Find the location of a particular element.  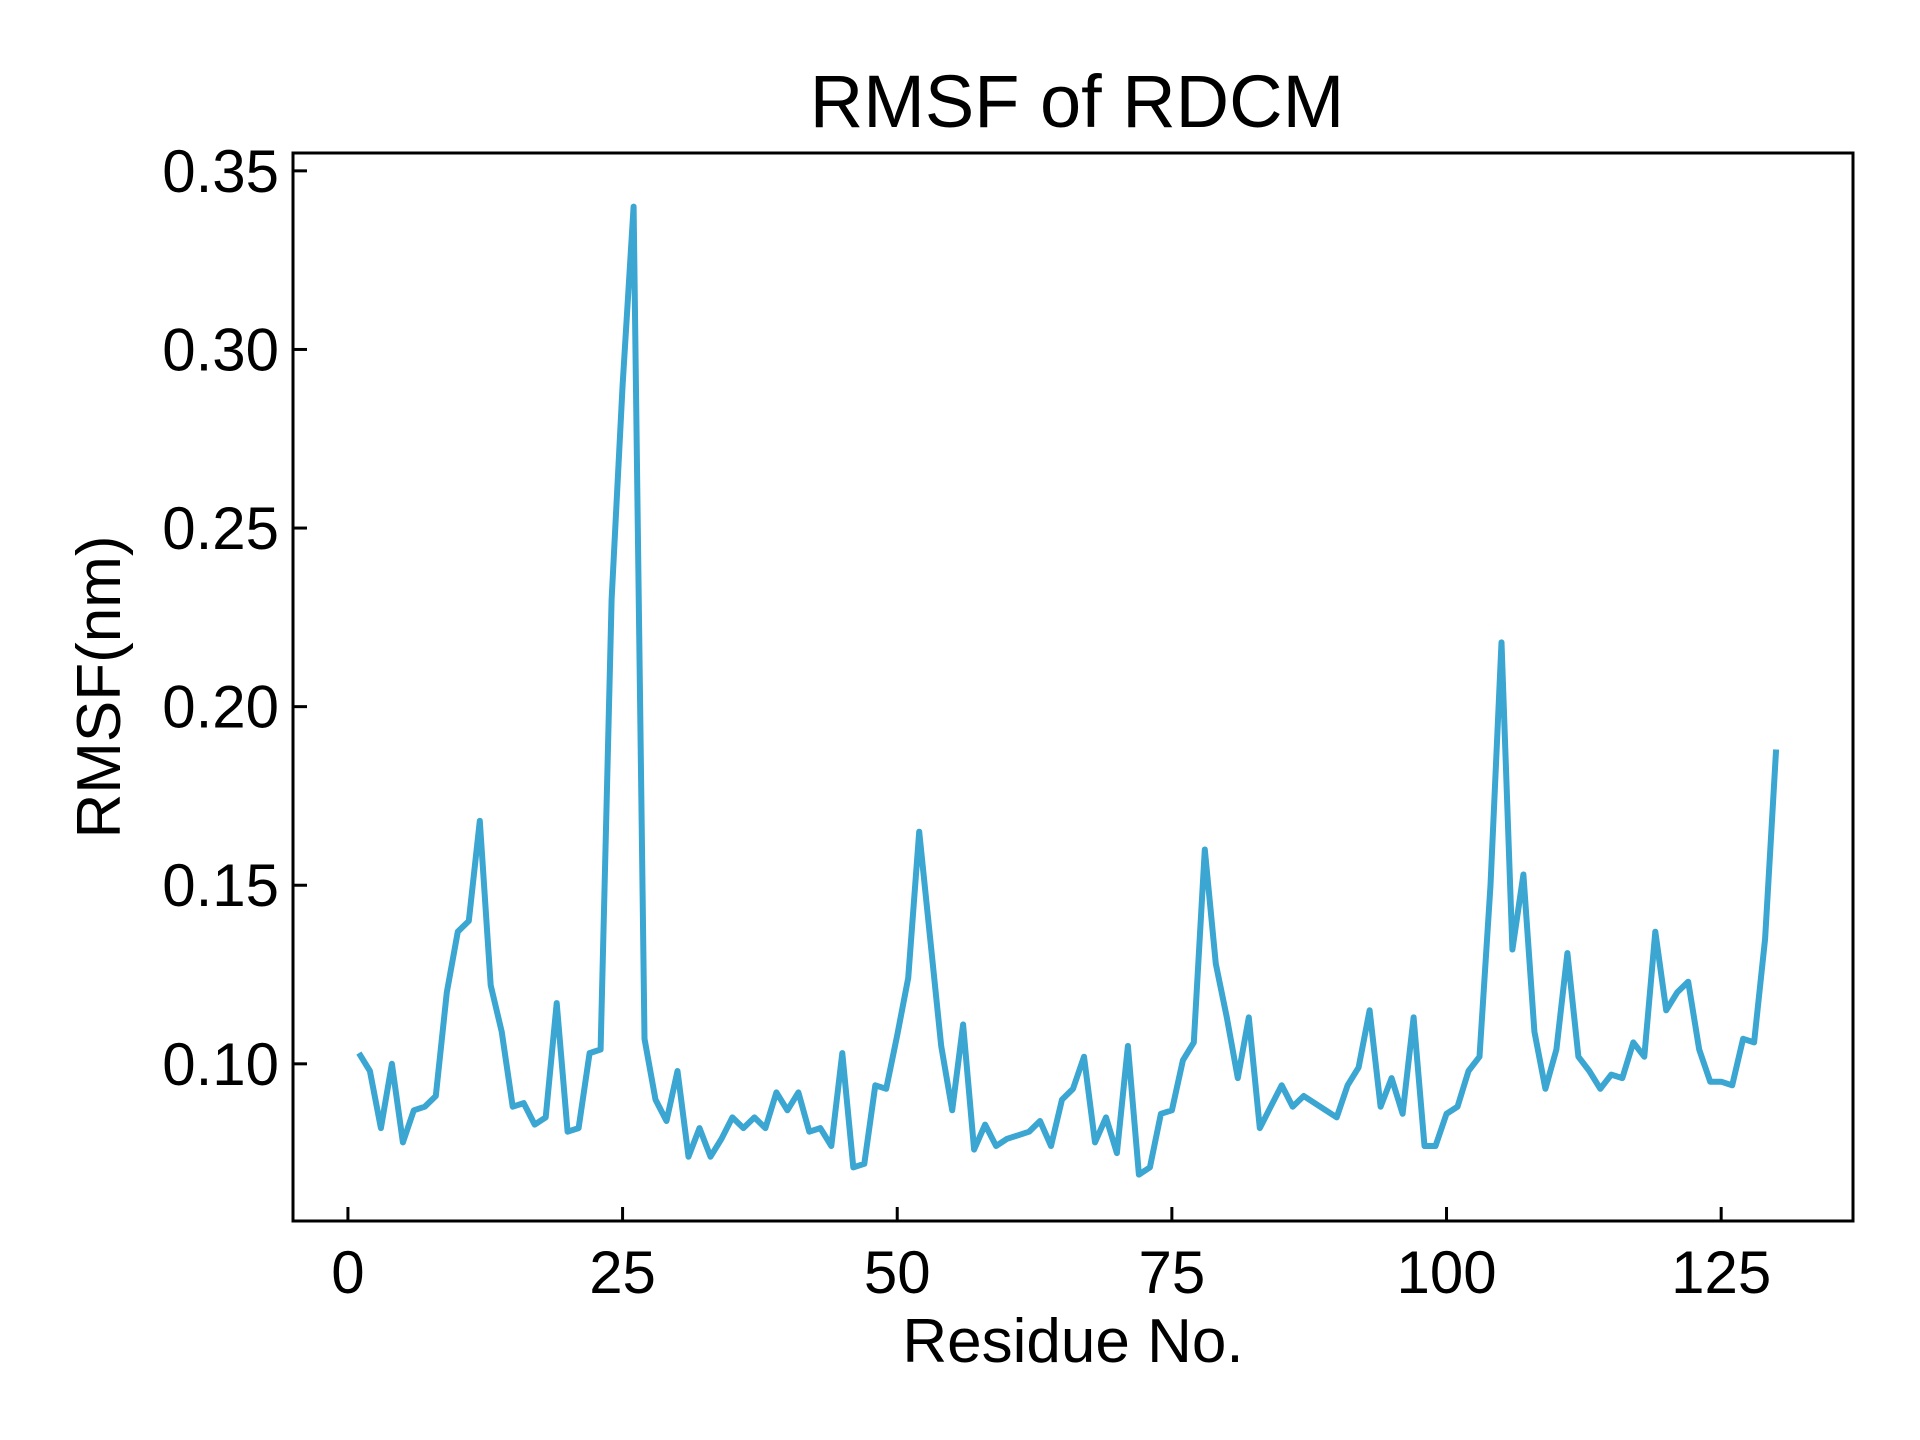

chart-title: RMSF of RDCM is located at coordinates (1077, 101).